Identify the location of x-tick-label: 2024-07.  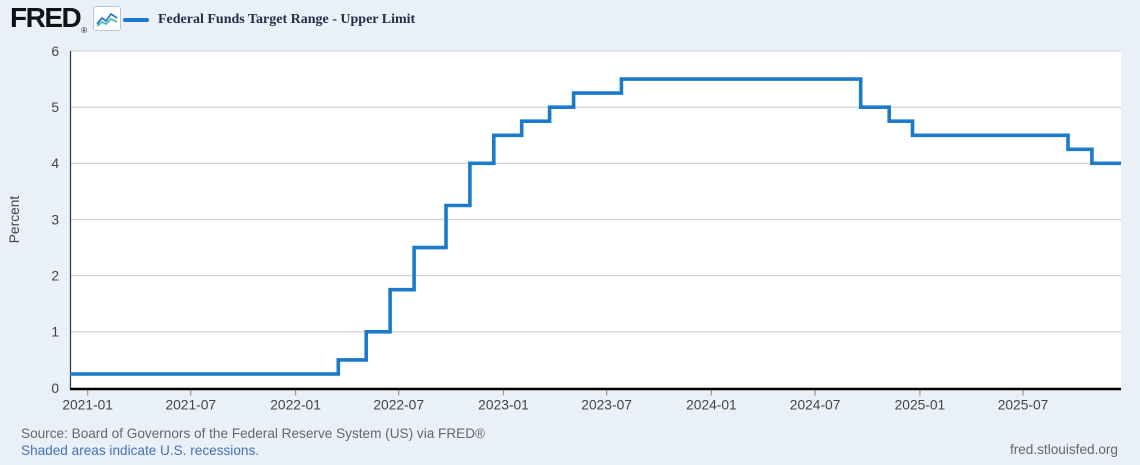
(815, 405).